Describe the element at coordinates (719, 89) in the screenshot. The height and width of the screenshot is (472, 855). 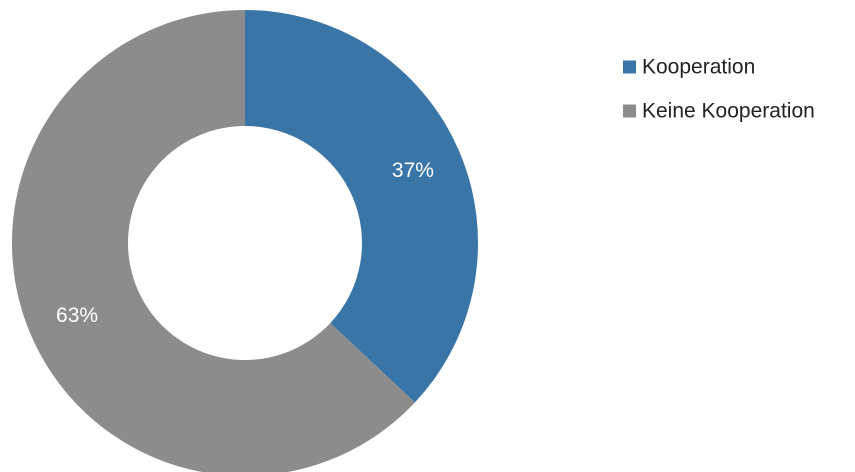
I see `legend: Kooperation Keine Kooperation` at that location.